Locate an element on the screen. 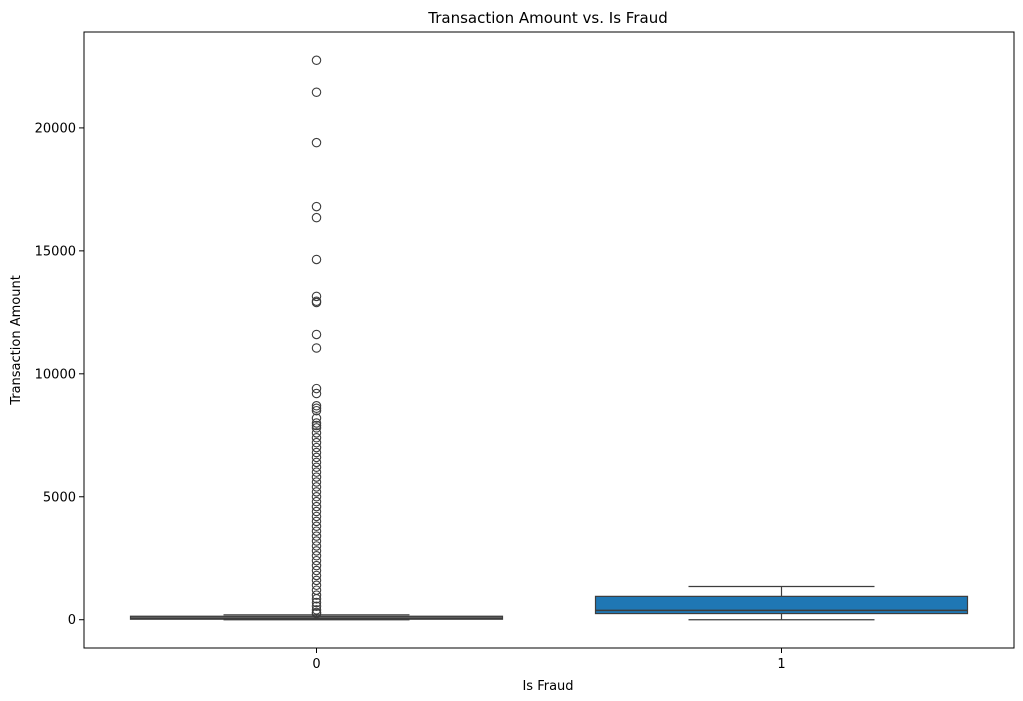 This screenshot has height=701, width=1023. x-tick-label: 1 is located at coordinates (781, 664).